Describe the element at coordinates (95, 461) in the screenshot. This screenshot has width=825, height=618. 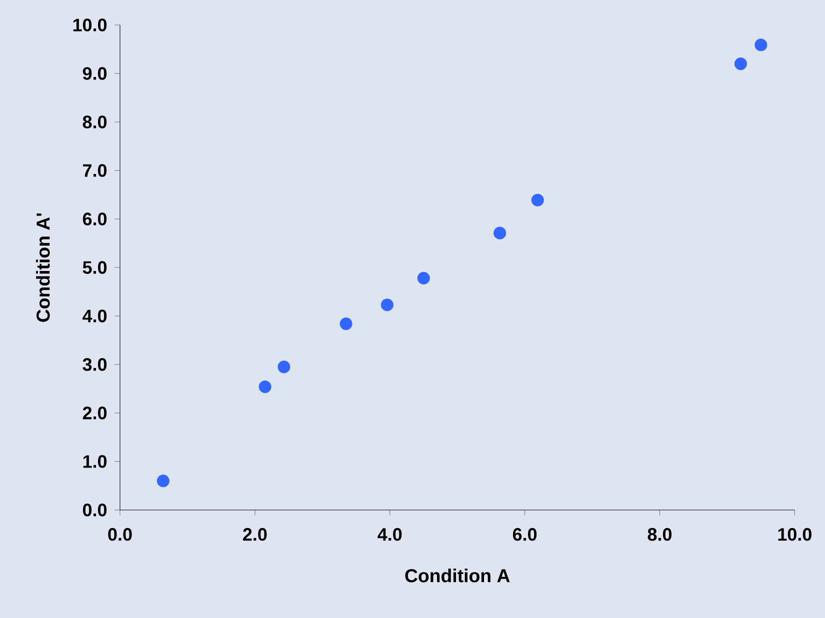
I see `y-tick-label: 1.0` at that location.